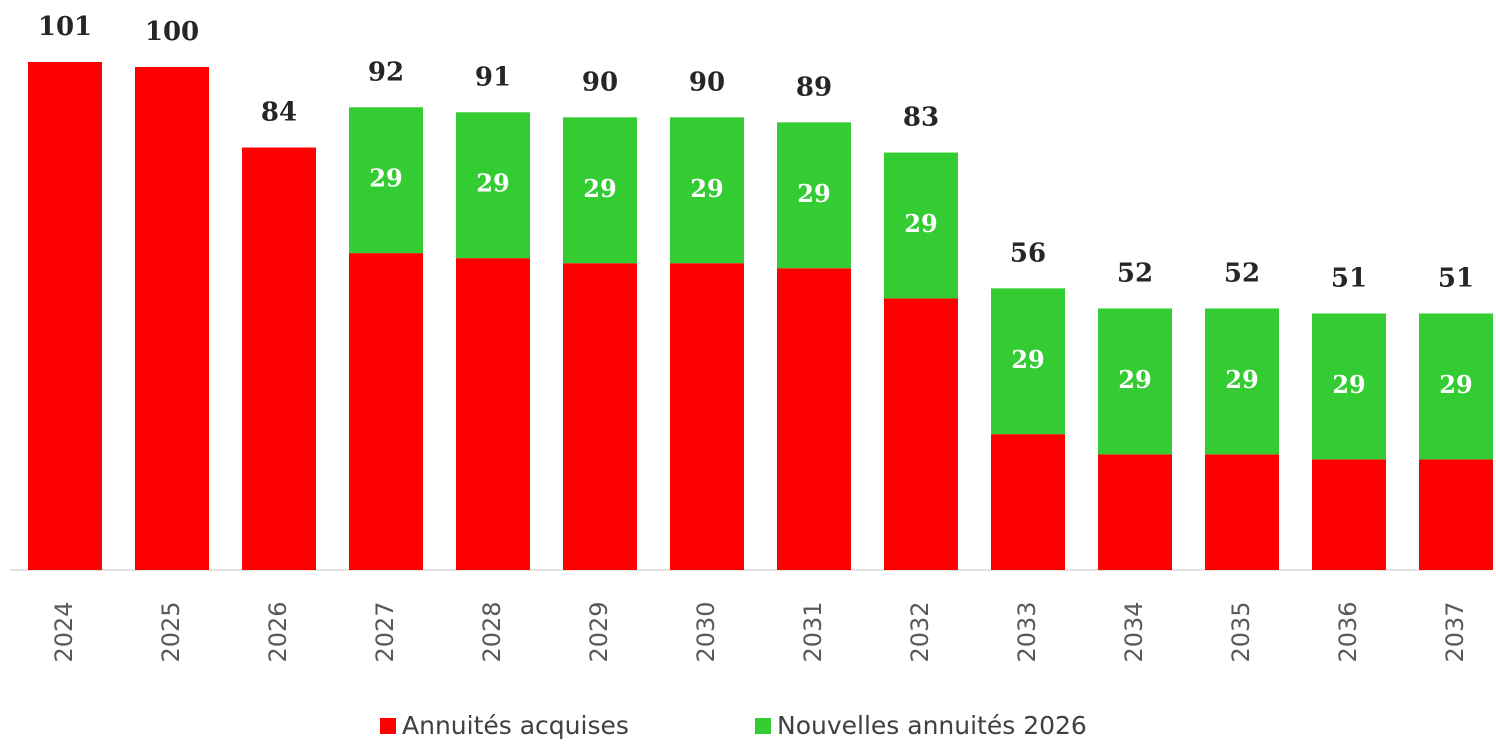 The image size is (1496, 744). Describe the element at coordinates (386, 72) in the screenshot. I see `total-label: 92` at that location.